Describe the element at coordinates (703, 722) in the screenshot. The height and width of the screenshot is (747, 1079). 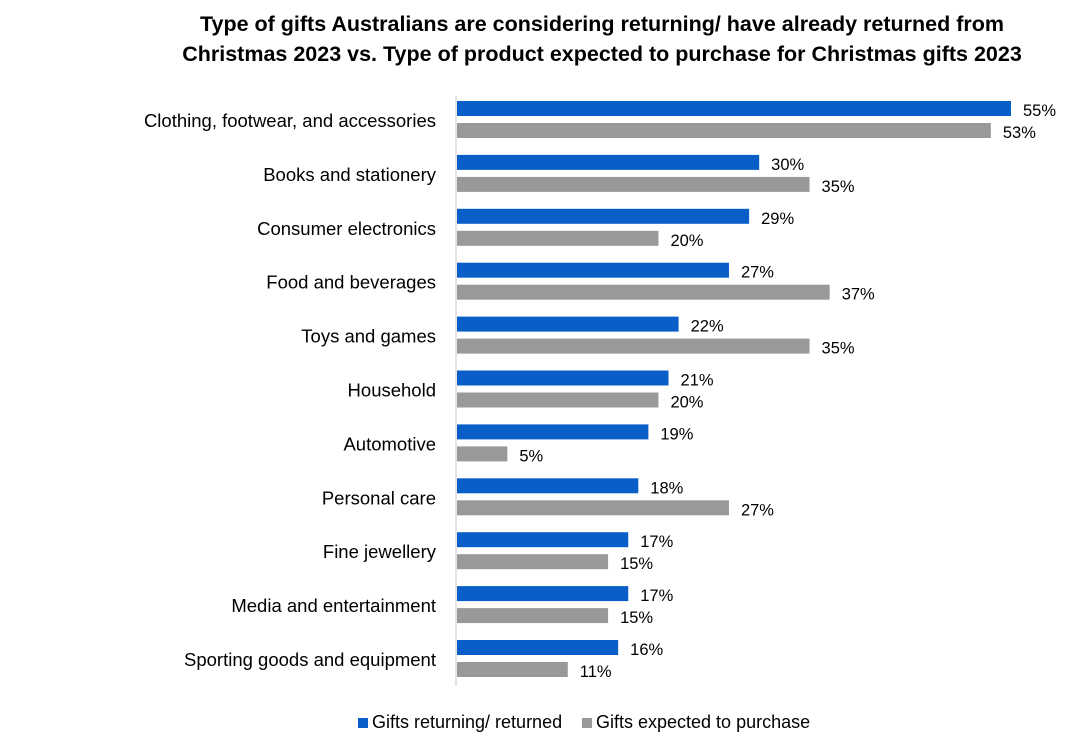
I see `legend-label: Gifts expected to purchase` at that location.